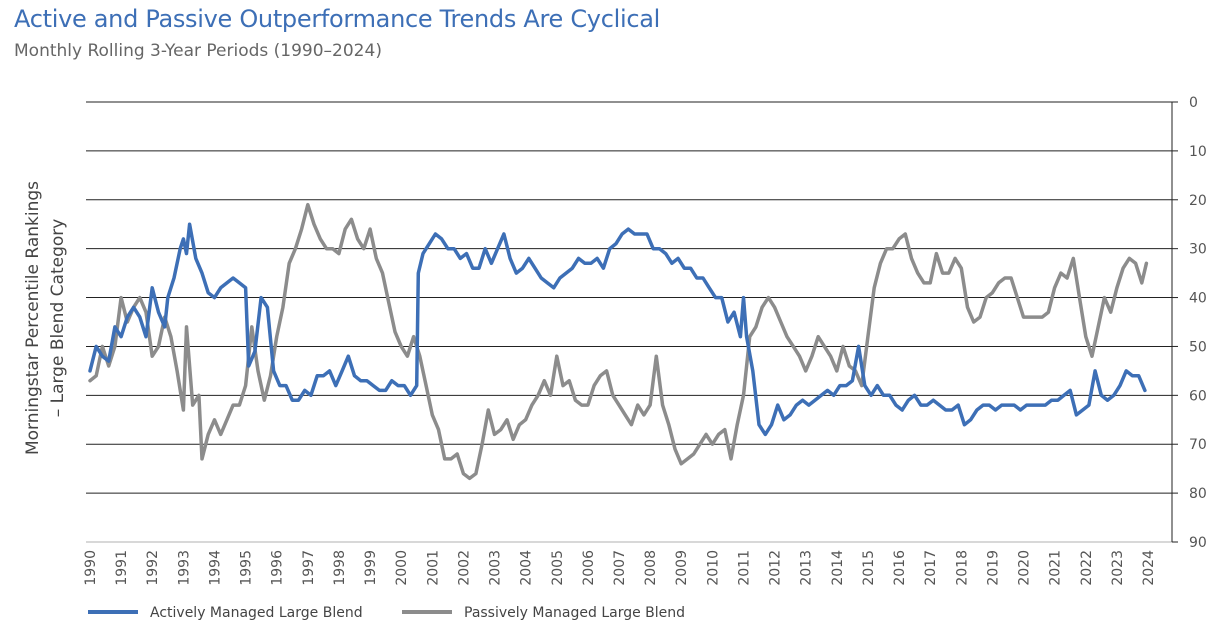 The image size is (1225, 640). What do you see at coordinates (184, 568) in the screenshot?
I see `x-tick-label: 1993` at bounding box center [184, 568].